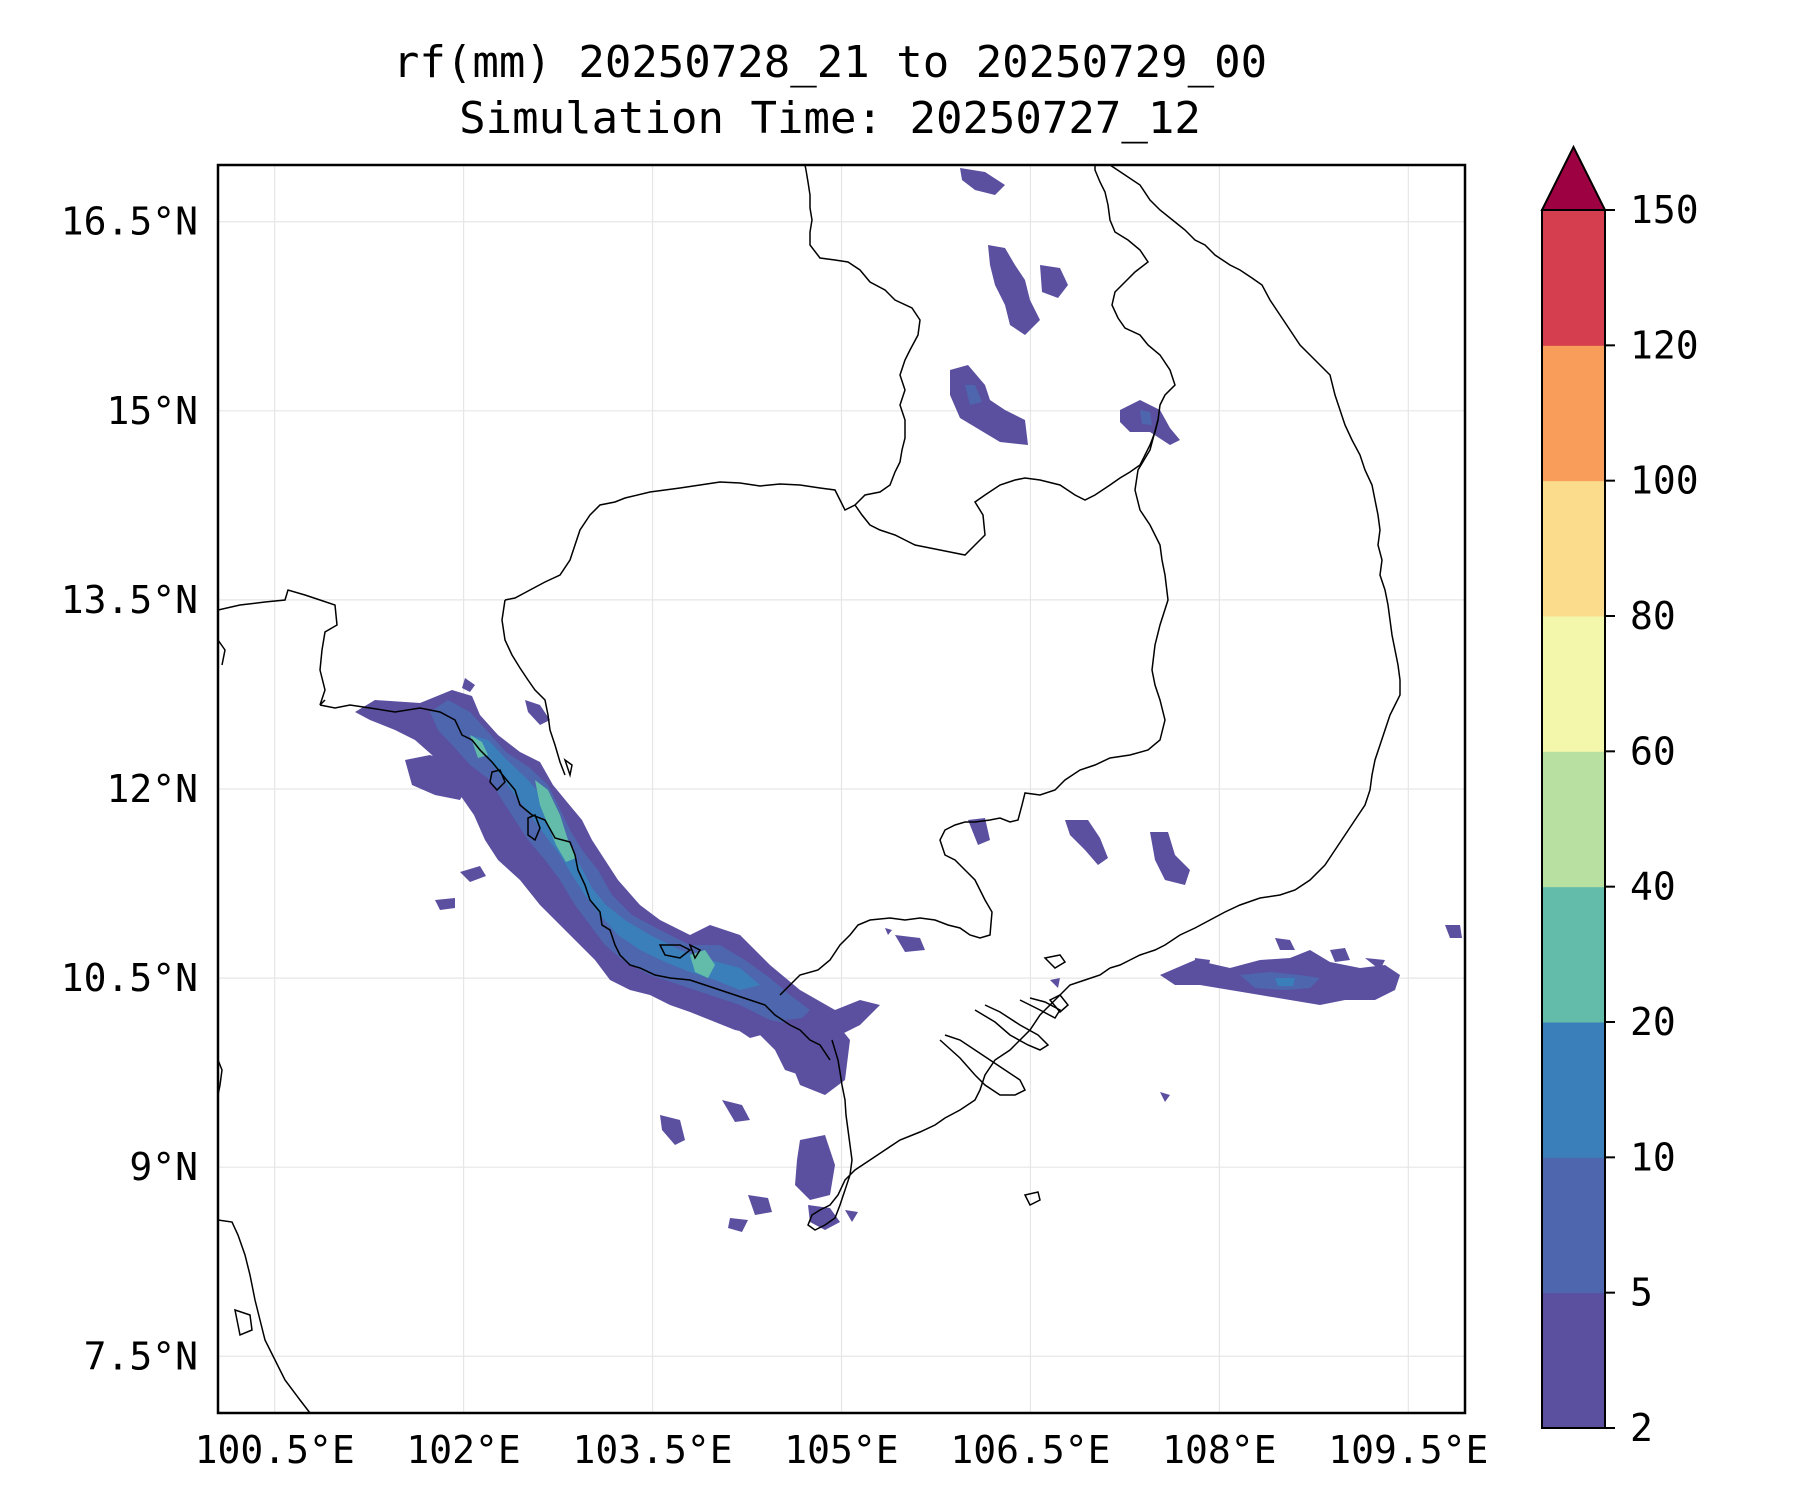  Describe the element at coordinates (1653, 616) in the screenshot. I see `colorbar-tick-label: 80` at that location.